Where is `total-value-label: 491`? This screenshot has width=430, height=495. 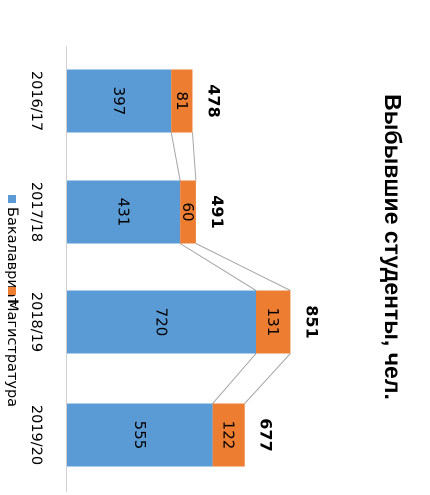 total-value-label: 491 is located at coordinates (217, 211).